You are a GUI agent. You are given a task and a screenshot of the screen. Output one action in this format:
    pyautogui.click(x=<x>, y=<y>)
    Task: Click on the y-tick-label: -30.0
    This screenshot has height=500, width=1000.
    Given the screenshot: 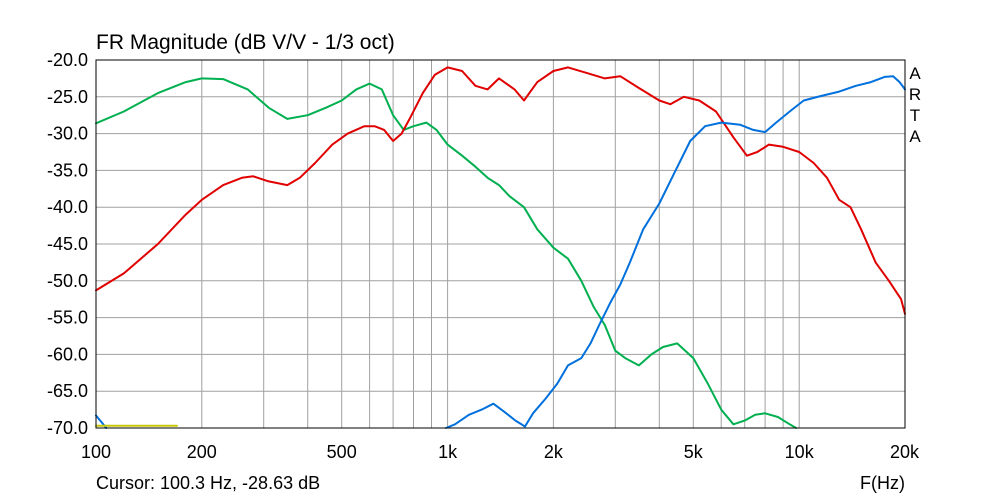 What is the action you would take?
    pyautogui.click(x=67, y=134)
    